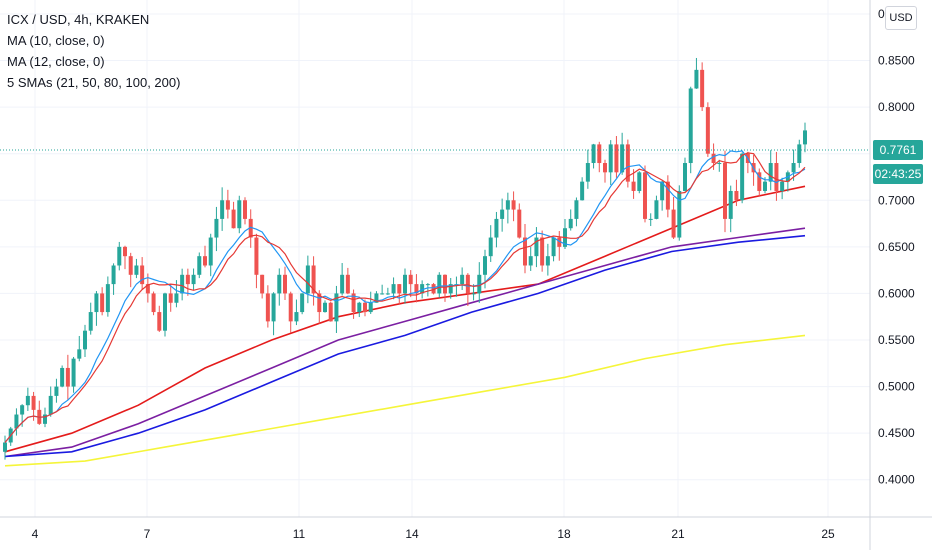  I want to click on x-tick-label: 18, so click(564, 534).